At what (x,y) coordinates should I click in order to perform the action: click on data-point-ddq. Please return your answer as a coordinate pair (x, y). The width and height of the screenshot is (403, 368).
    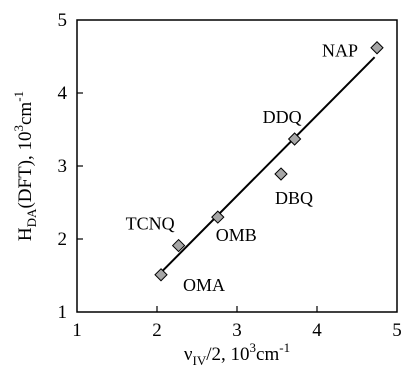
    Looking at the image, I should click on (294, 139).